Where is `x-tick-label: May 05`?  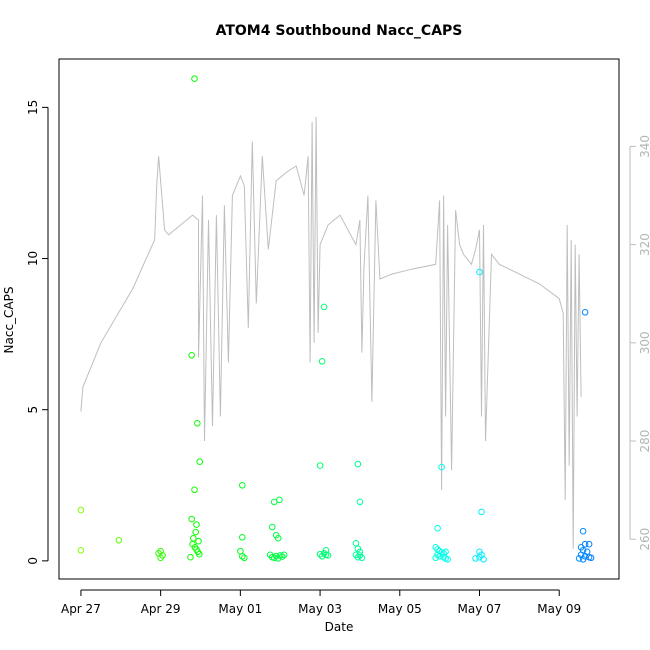
x-tick-label: May 05 is located at coordinates (400, 609).